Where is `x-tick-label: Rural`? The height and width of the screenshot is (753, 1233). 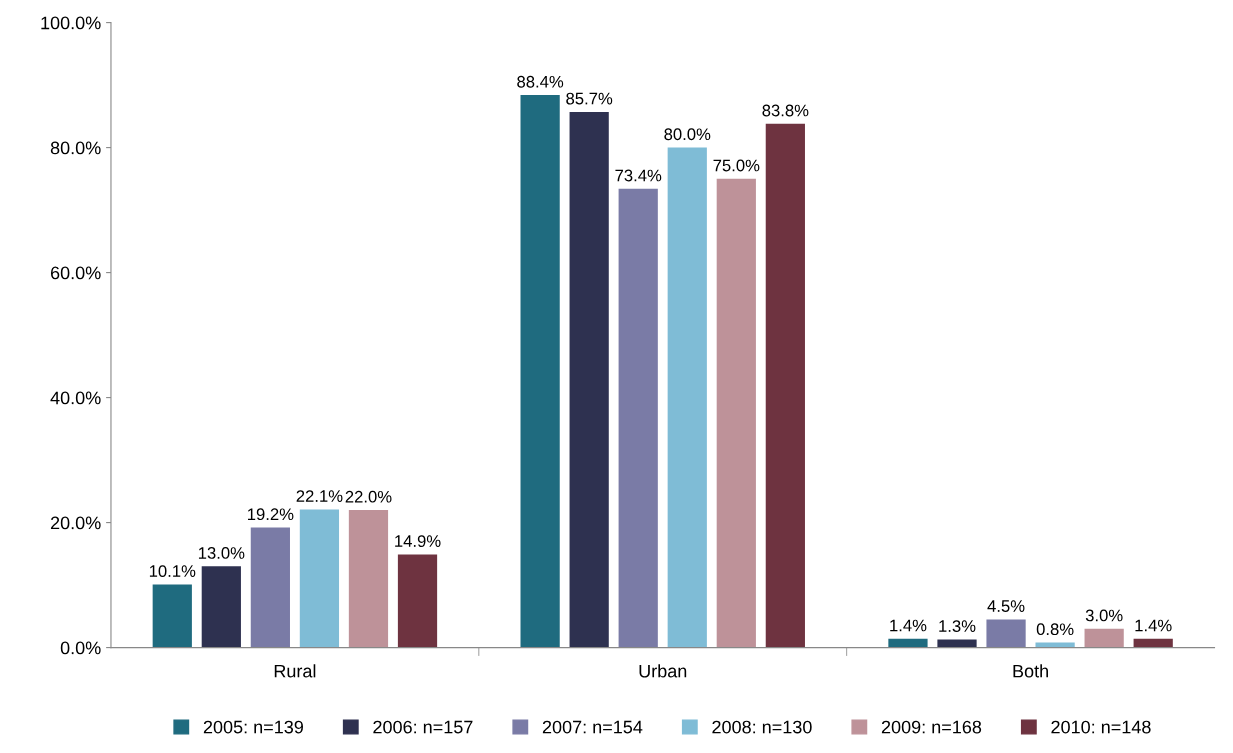 x-tick-label: Rural is located at coordinates (295, 671).